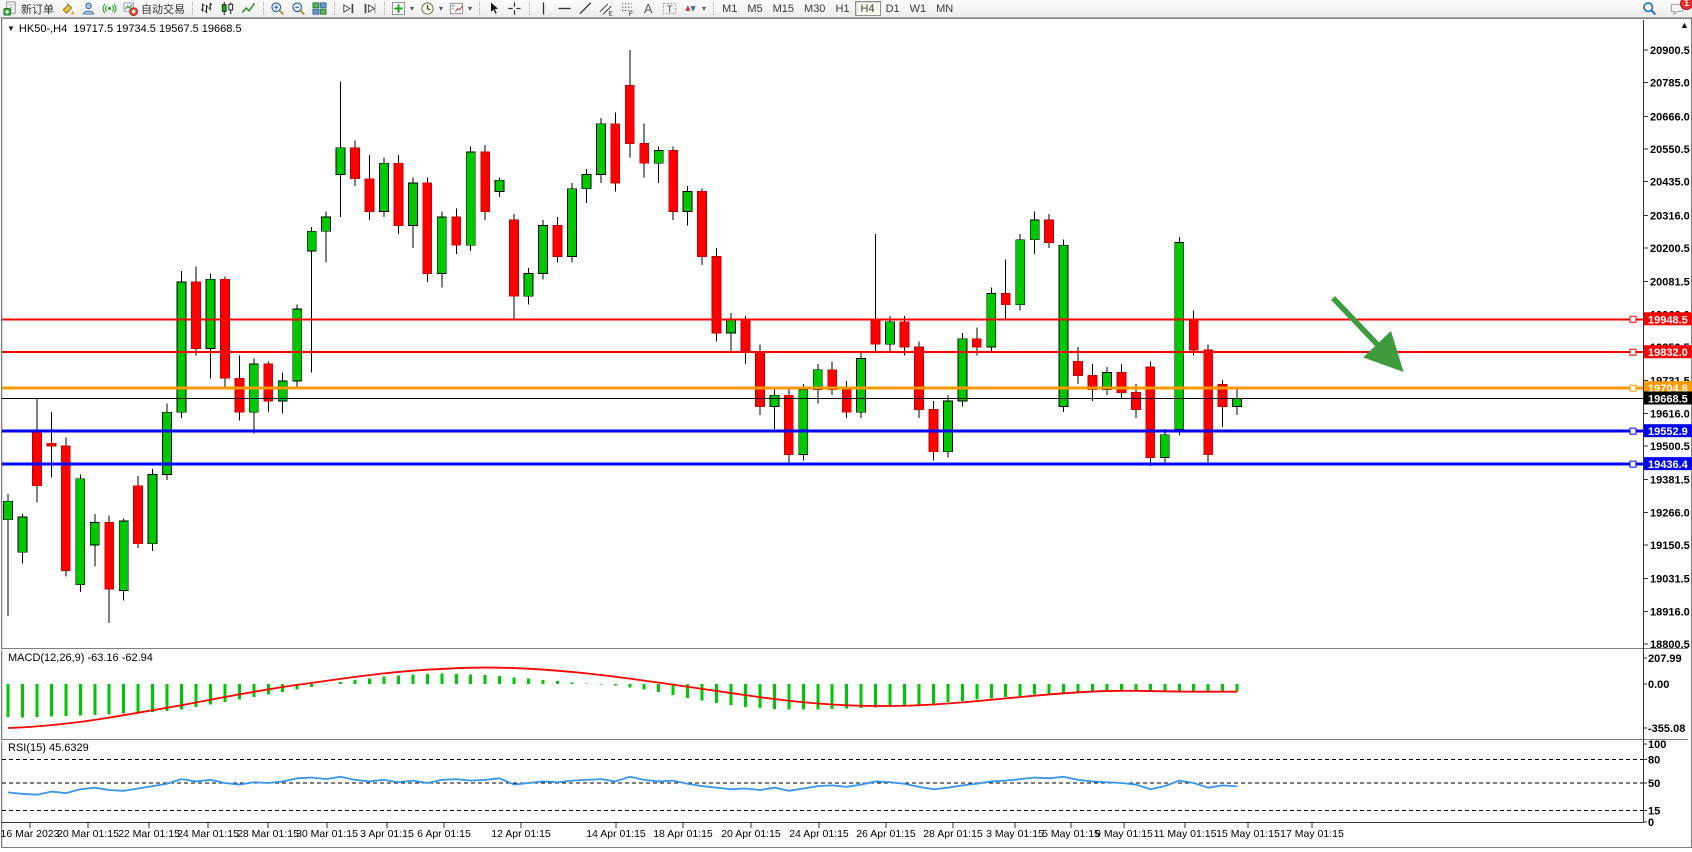  Describe the element at coordinates (431, 8) in the screenshot. I see `periods-button: ▾` at that location.